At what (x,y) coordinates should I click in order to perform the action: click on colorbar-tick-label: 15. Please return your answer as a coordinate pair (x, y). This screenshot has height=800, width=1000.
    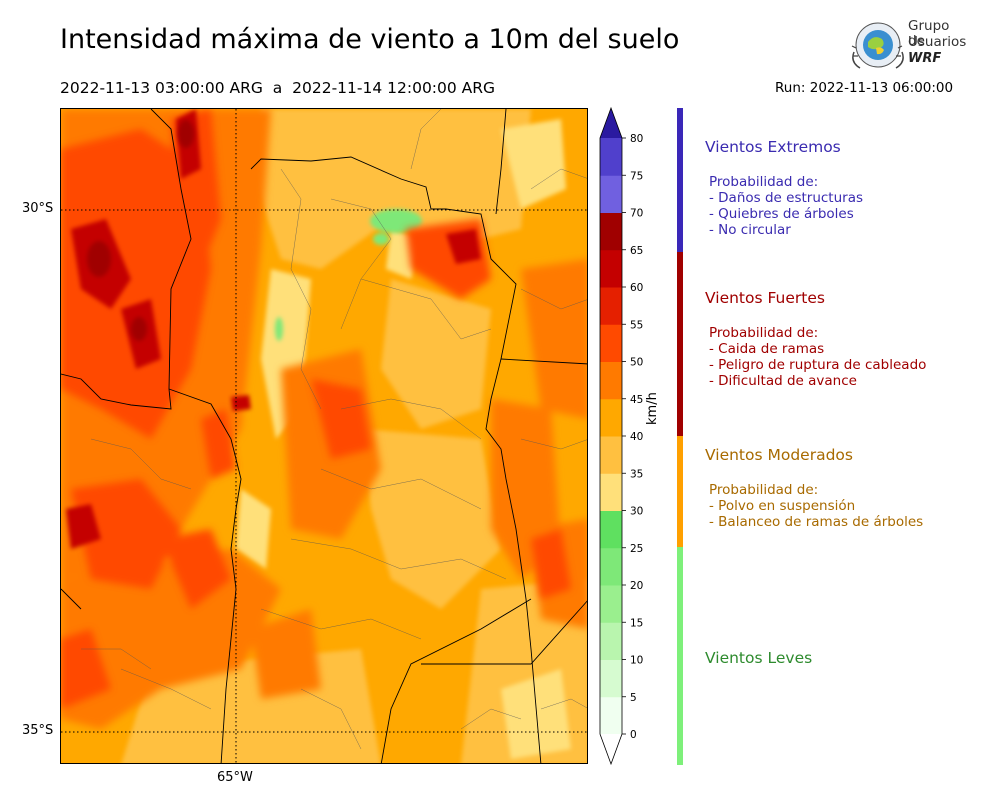
    Looking at the image, I should click on (636, 623).